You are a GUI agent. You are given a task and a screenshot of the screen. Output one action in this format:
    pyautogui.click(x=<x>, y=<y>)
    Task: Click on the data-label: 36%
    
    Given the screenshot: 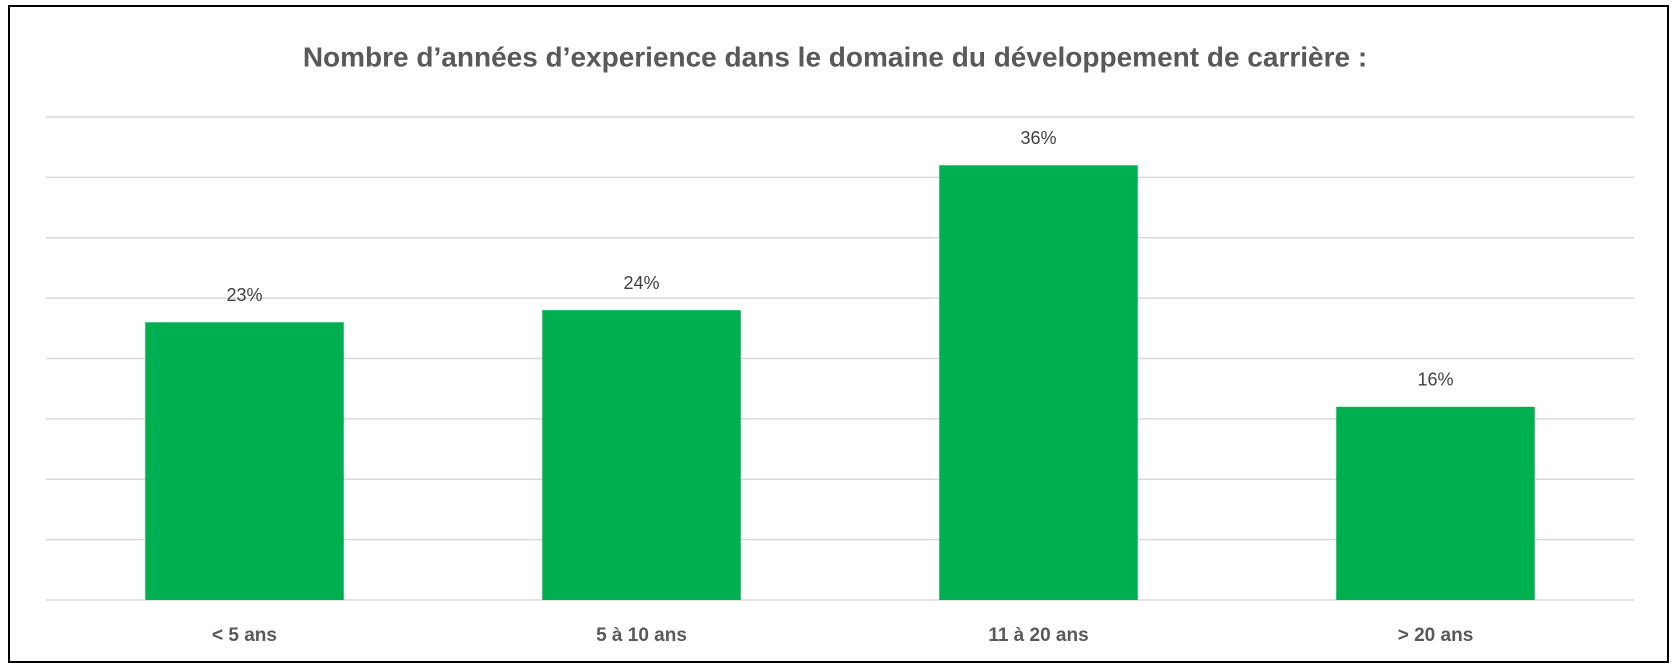 What is the action you would take?
    pyautogui.click(x=1038, y=138)
    